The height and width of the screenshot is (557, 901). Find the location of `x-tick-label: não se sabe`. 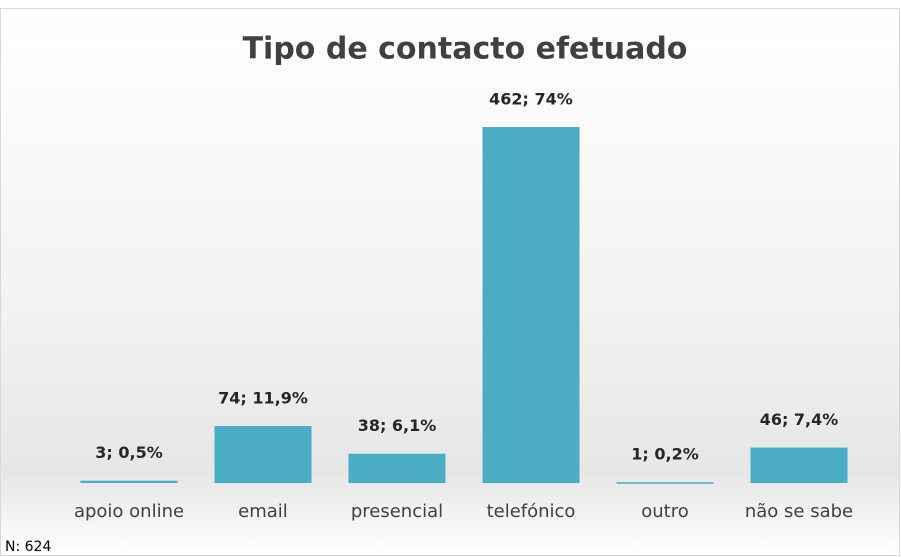

x-tick-label: não se sabe is located at coordinates (799, 511).